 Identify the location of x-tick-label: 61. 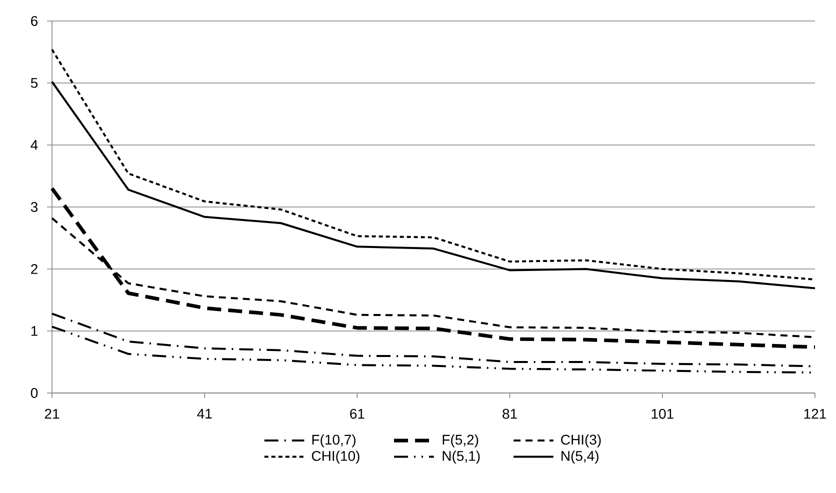
(357, 413).